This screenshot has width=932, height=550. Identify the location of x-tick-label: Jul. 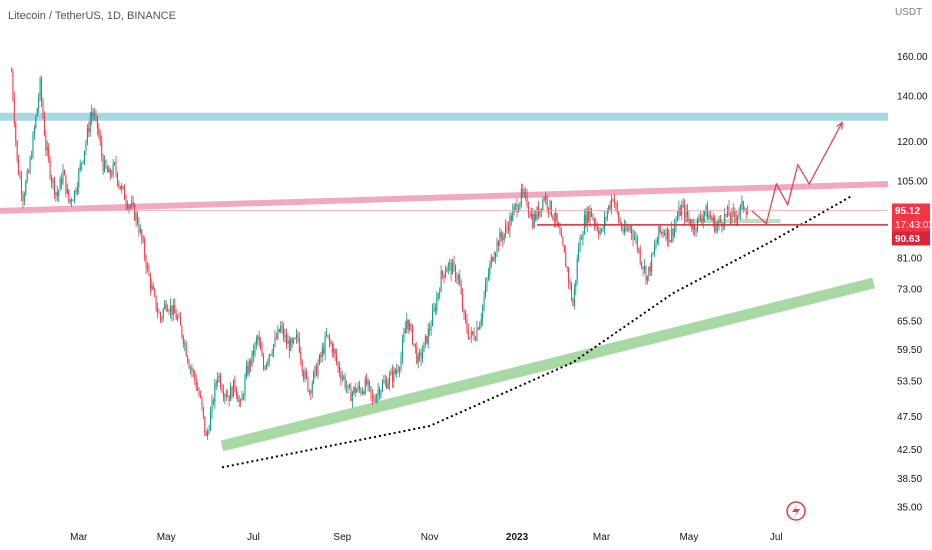
(776, 537).